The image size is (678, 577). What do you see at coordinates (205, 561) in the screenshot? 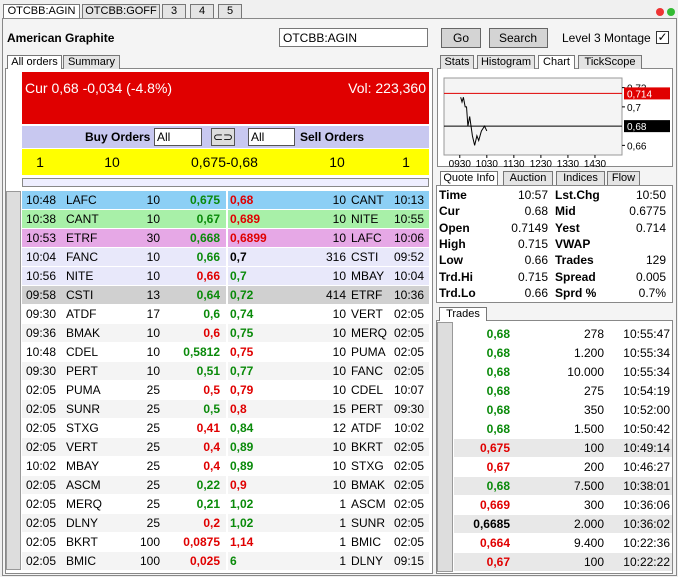
I see `bid-price: 0,025` at bounding box center [205, 561].